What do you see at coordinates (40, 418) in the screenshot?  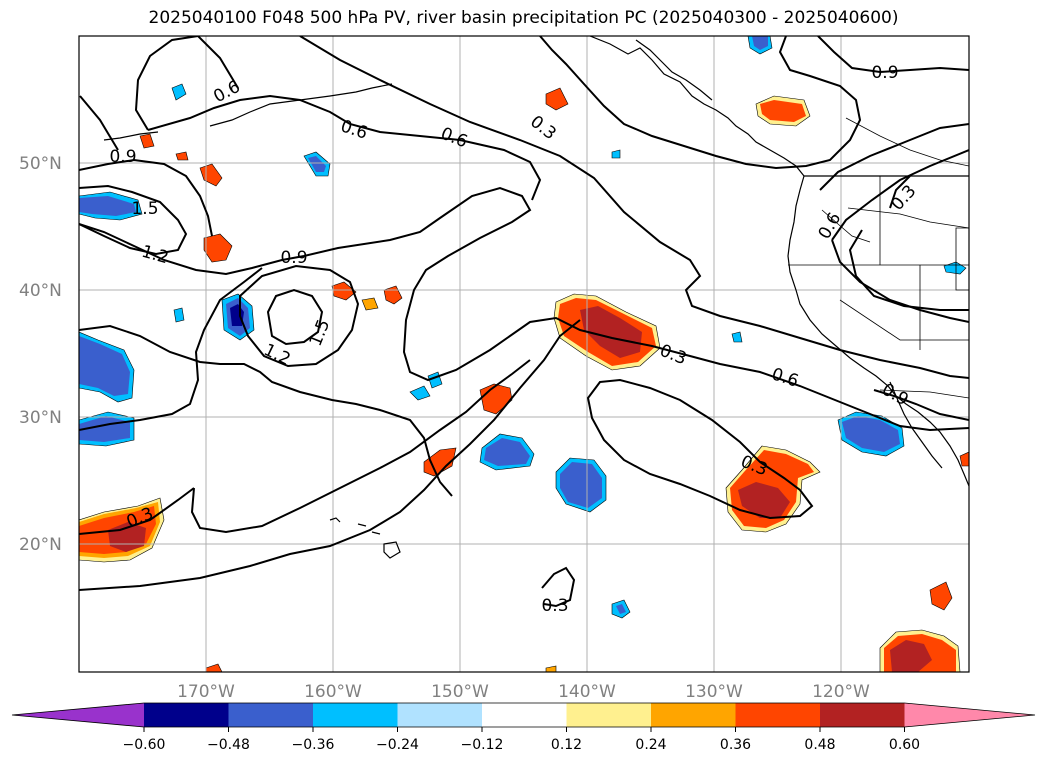 I see `lat-label: 30°N` at bounding box center [40, 418].